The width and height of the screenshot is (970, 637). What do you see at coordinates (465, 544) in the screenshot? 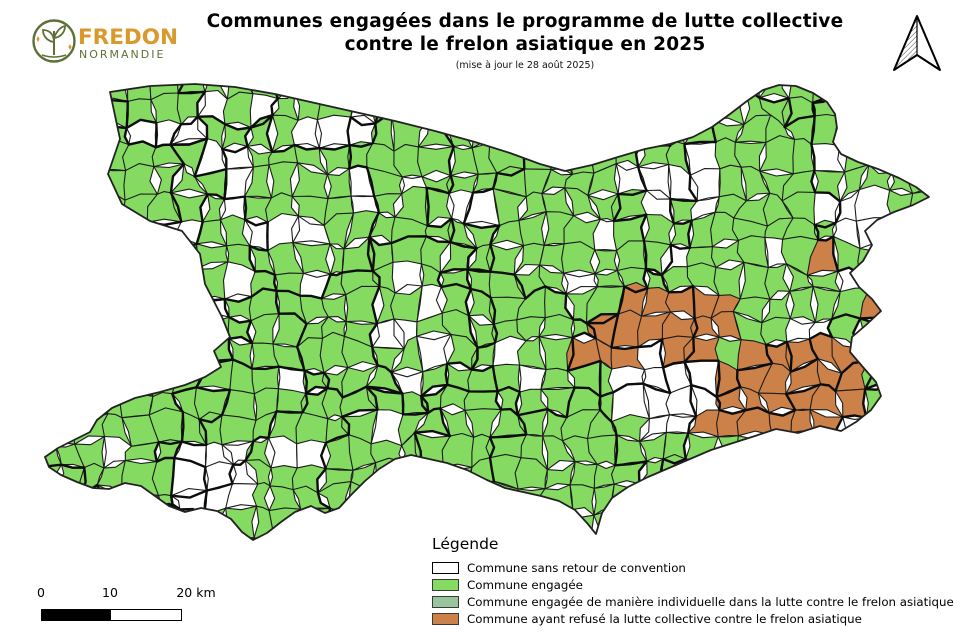
I see `legend-title: Légende` at bounding box center [465, 544].